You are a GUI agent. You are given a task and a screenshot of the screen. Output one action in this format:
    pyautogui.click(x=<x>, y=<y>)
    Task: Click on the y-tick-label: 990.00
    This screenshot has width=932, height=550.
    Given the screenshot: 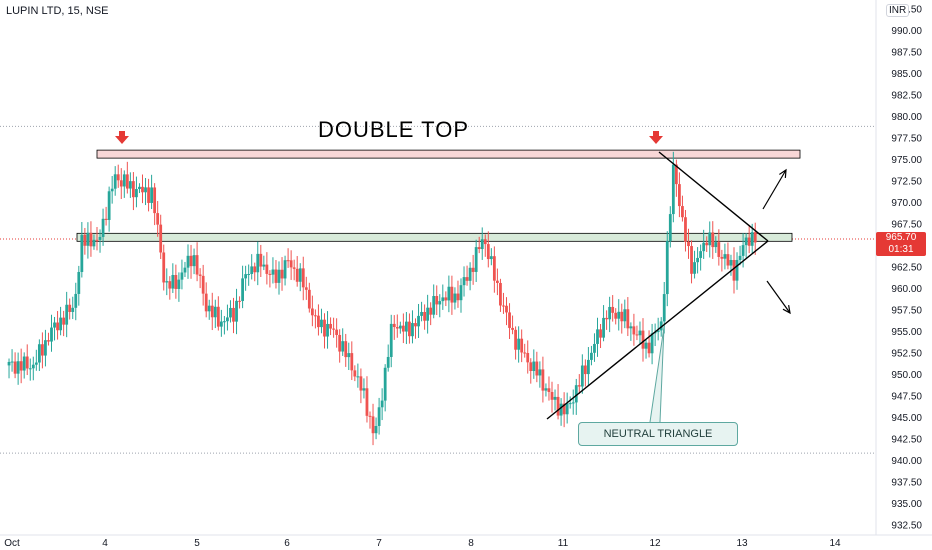 What is the action you would take?
    pyautogui.click(x=906, y=31)
    